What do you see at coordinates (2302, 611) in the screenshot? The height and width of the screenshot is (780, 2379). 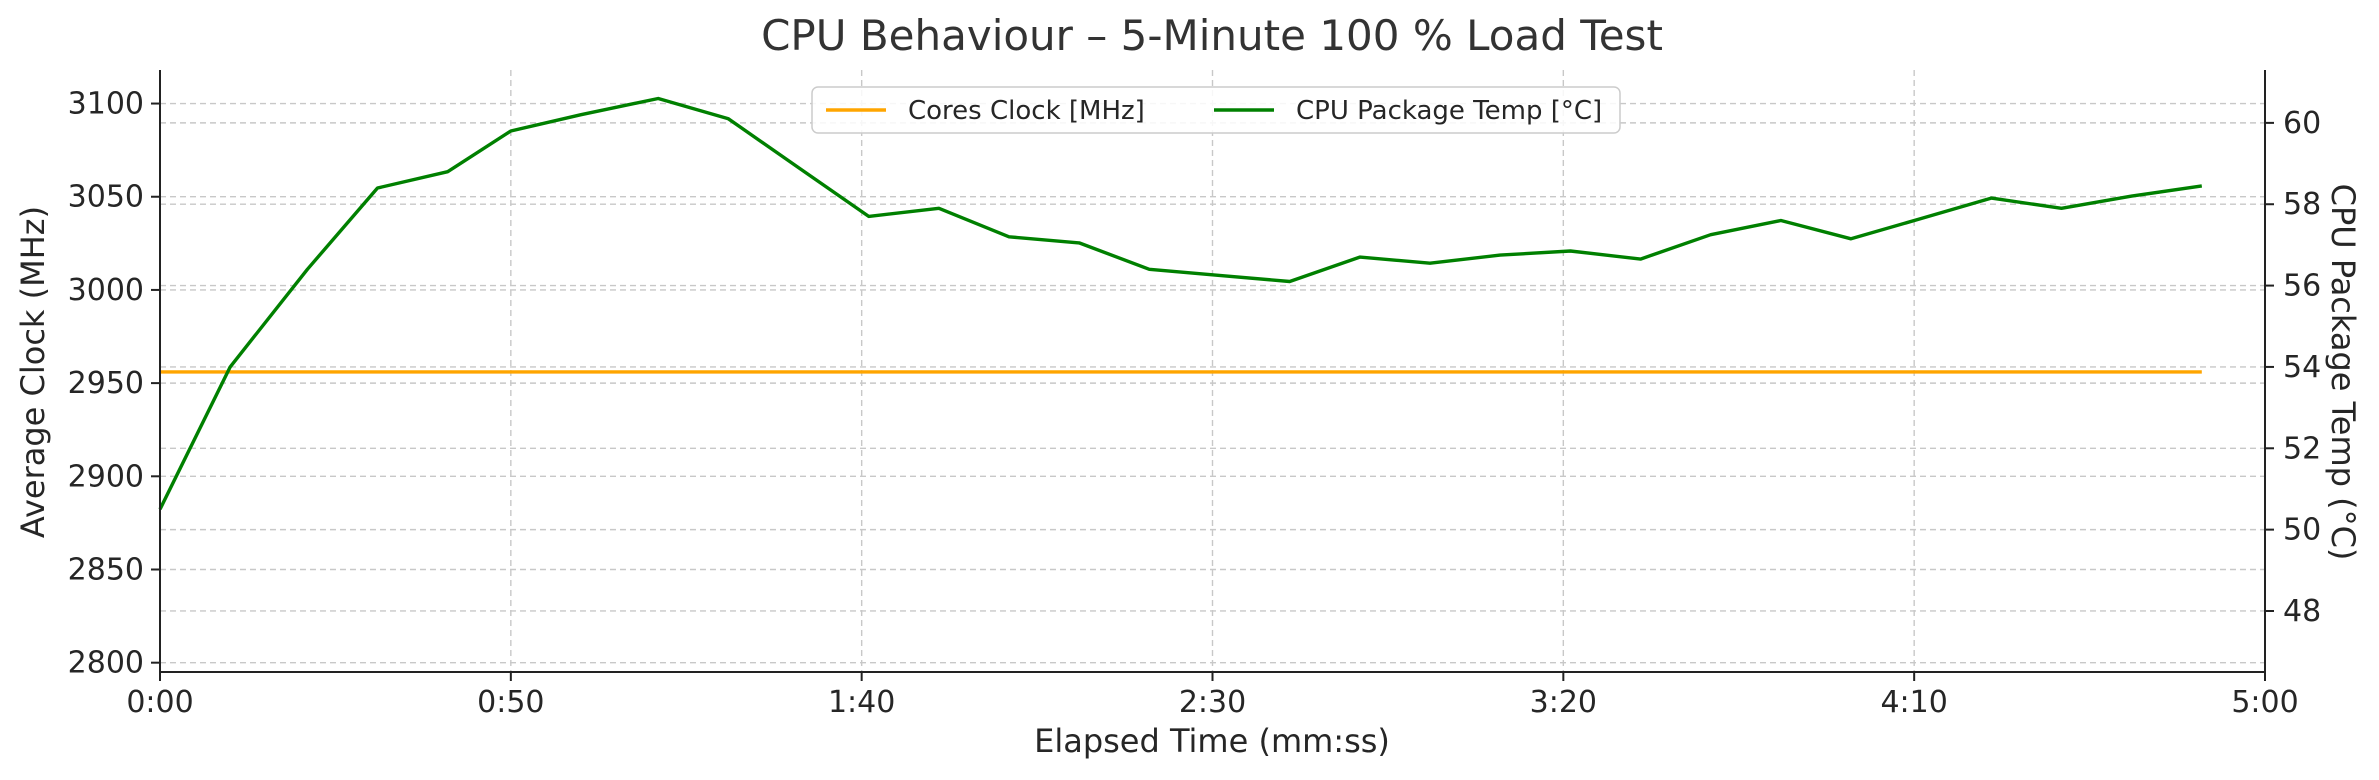 I see `y2-tick-label: 48` at bounding box center [2302, 611].